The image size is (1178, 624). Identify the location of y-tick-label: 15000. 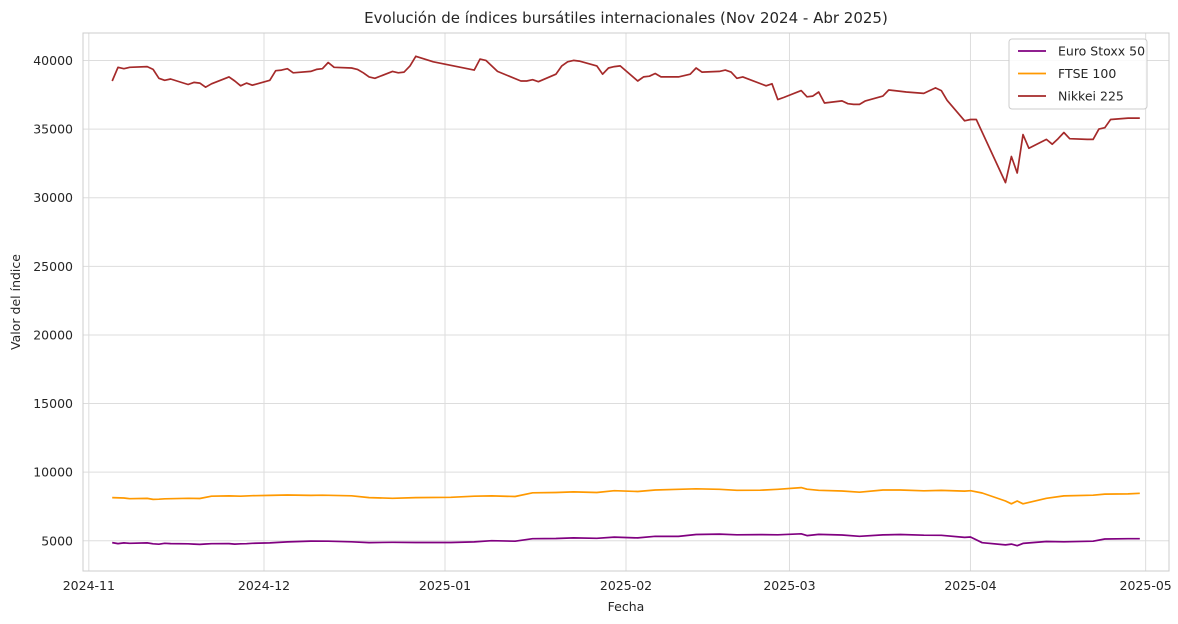
(53, 403).